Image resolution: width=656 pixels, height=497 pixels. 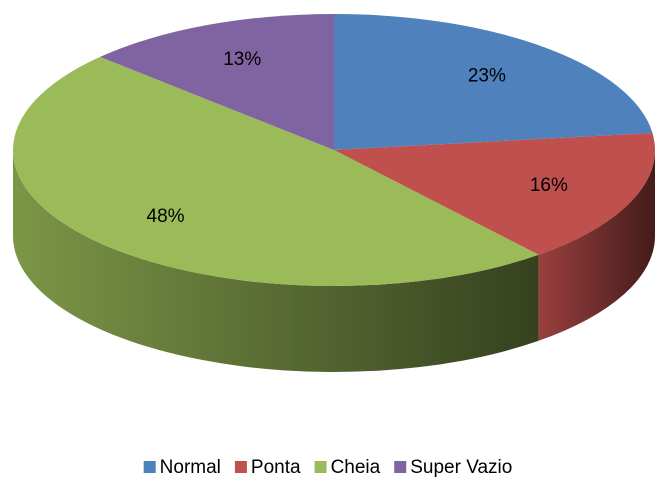 What do you see at coordinates (356, 467) in the screenshot?
I see `legend-label: Cheia` at bounding box center [356, 467].